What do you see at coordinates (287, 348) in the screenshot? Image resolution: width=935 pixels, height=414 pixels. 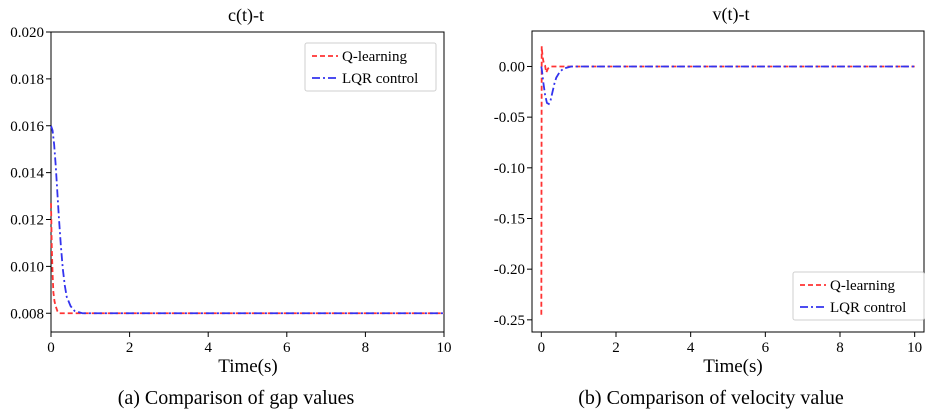 I see `x-tick-label-a: 6` at bounding box center [287, 348].